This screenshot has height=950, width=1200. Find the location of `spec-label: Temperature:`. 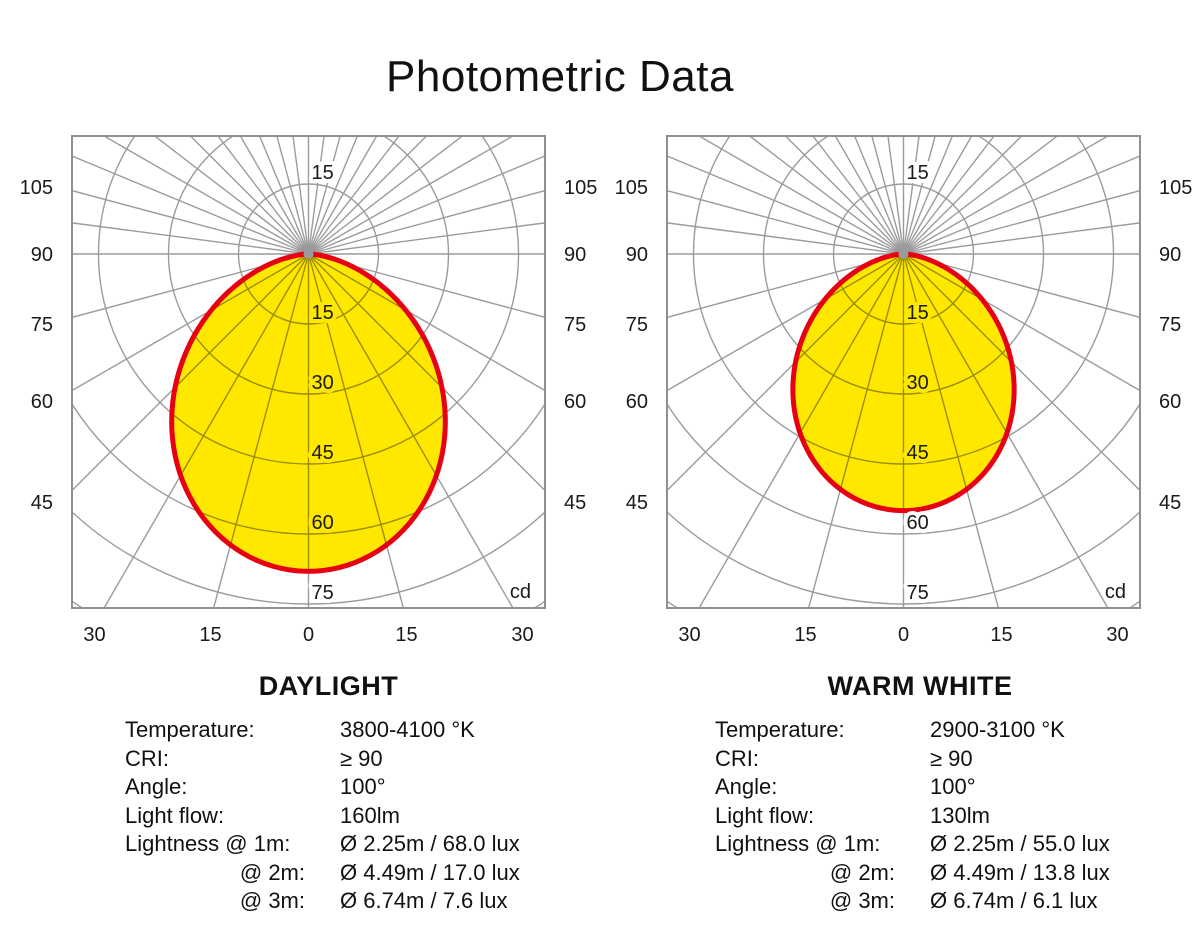

spec-label: Temperature: is located at coordinates (190, 729).